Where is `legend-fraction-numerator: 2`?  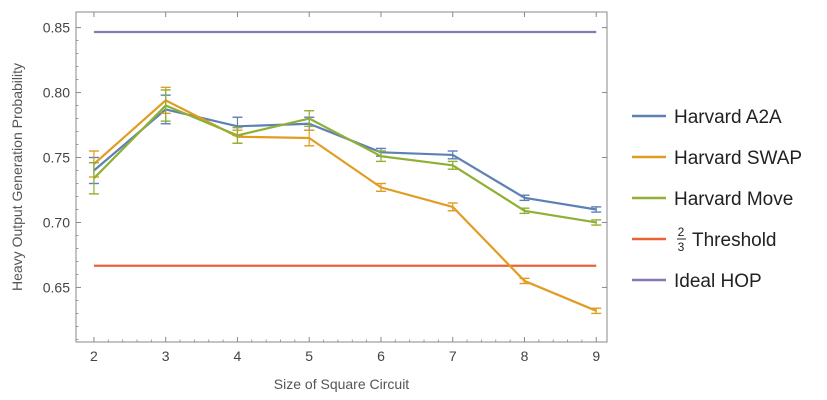 legend-fraction-numerator: 2 is located at coordinates (681, 232).